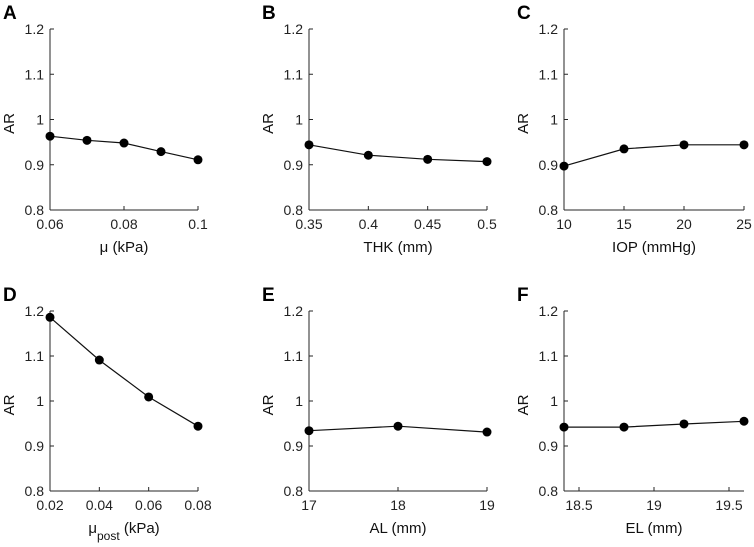 Image resolution: width=754 pixels, height=547 pixels. I want to click on y-tick-label-c: 0.8, so click(549, 210).